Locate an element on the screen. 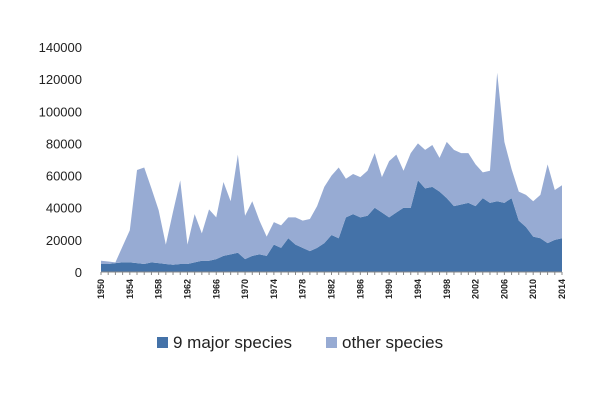 This screenshot has width=600, height=400. y-tick-label: 40000 is located at coordinates (64, 208).